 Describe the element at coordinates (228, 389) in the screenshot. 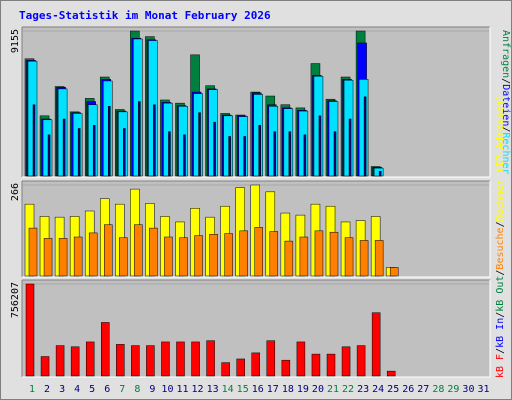

I see `x-tick-label-day-14: 14` at that location.